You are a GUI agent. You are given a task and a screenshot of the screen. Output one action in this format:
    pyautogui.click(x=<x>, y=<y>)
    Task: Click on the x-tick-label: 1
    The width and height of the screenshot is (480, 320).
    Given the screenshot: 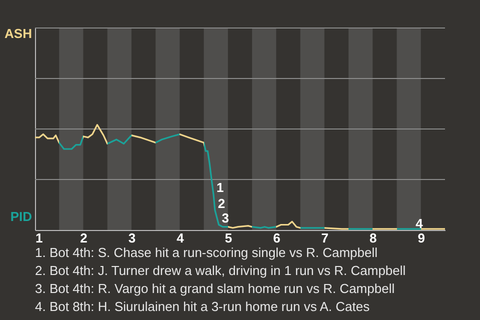 What is the action you would take?
    pyautogui.click(x=39, y=238)
    